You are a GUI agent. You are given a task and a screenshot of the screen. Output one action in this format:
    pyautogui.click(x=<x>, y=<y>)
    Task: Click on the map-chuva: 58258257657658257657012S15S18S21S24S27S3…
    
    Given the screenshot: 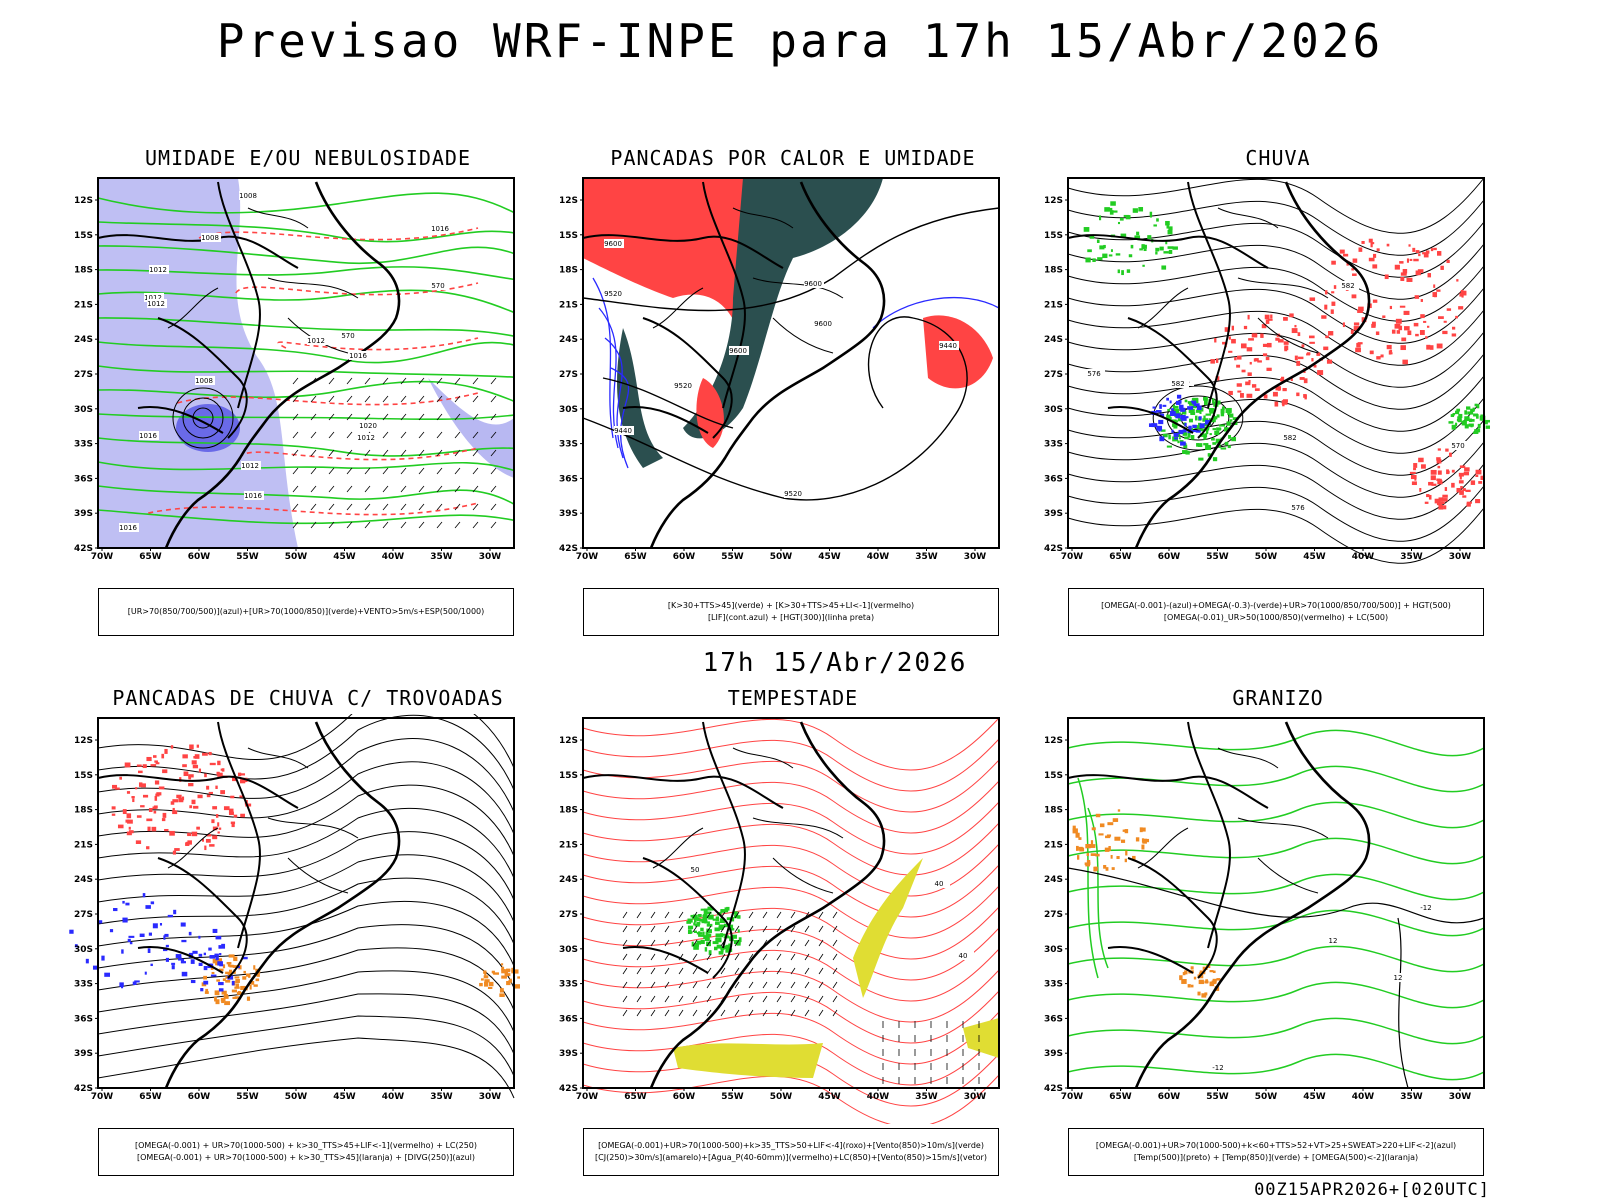 What is the action you would take?
    pyautogui.click(x=1260, y=379)
    